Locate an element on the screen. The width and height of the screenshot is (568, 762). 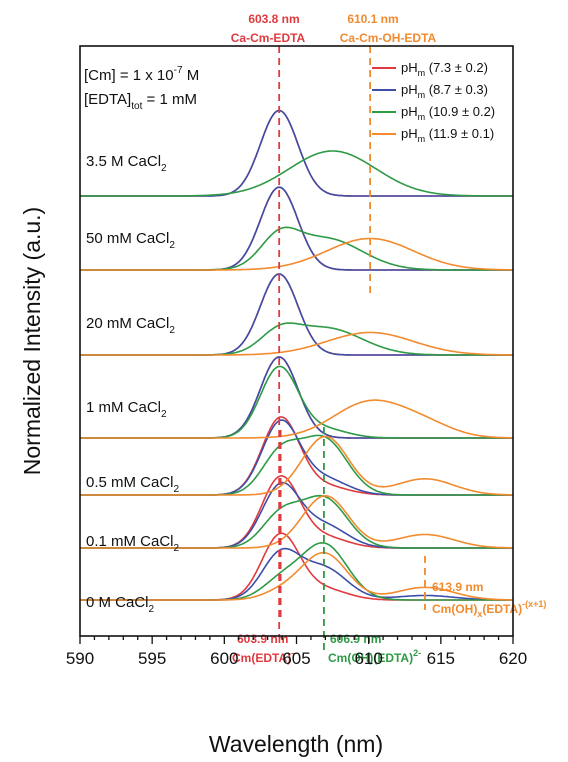
peak-annotation-610-1-wavelength: 610.1 nm is located at coordinates (372, 19).